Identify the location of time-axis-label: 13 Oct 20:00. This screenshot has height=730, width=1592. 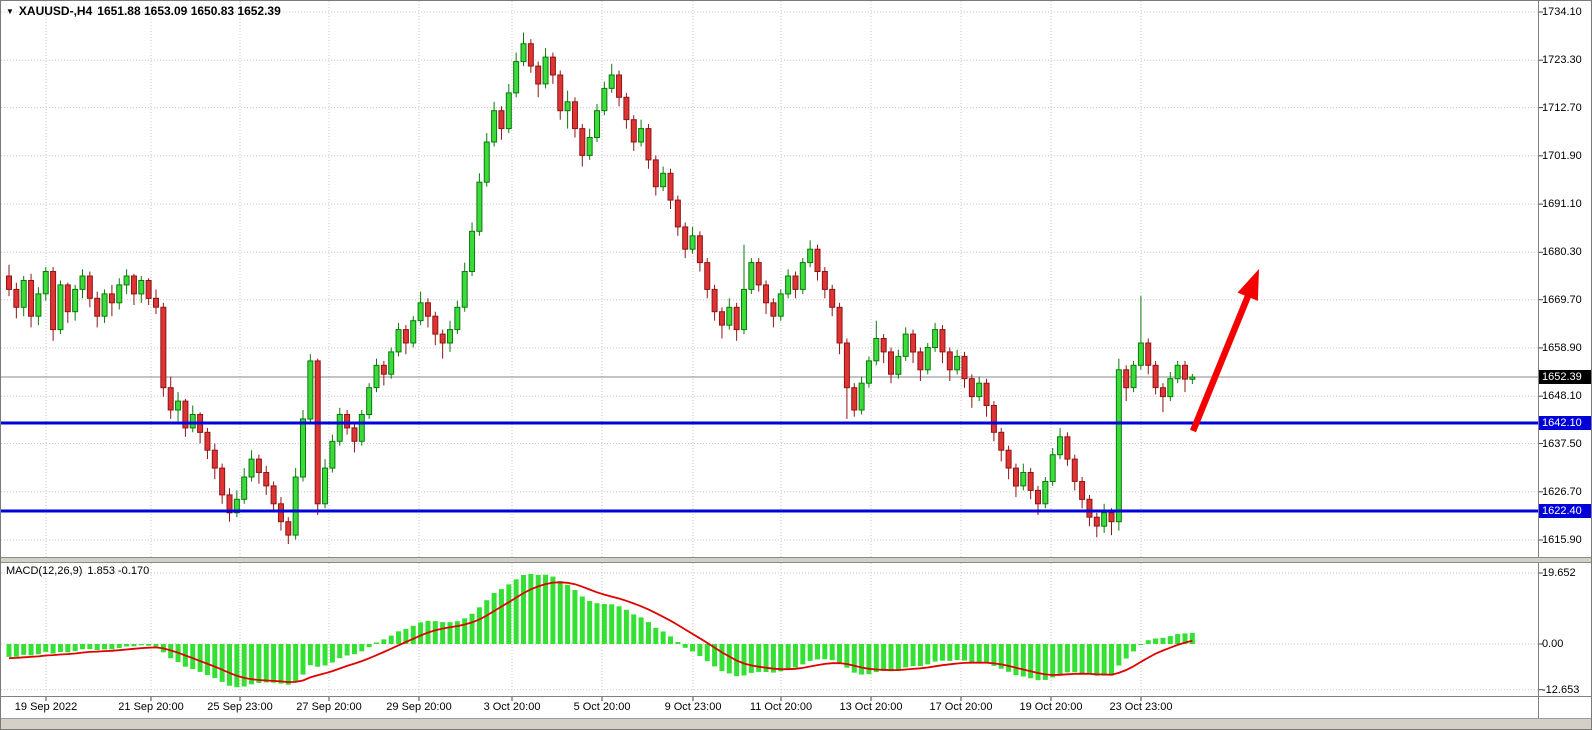
(871, 707).